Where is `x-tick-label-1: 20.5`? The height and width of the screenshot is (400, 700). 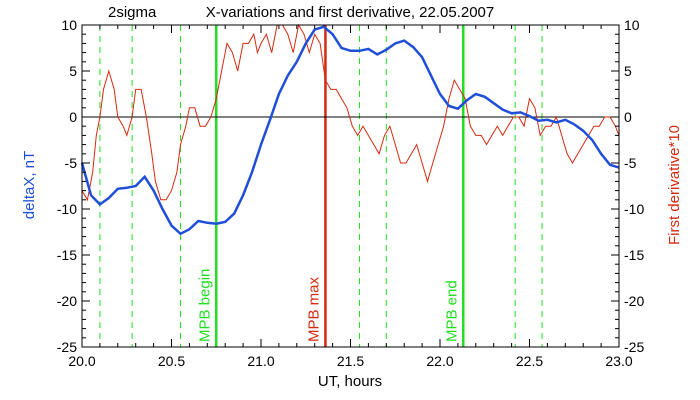 x-tick-label-1: 20.5 is located at coordinates (171, 361).